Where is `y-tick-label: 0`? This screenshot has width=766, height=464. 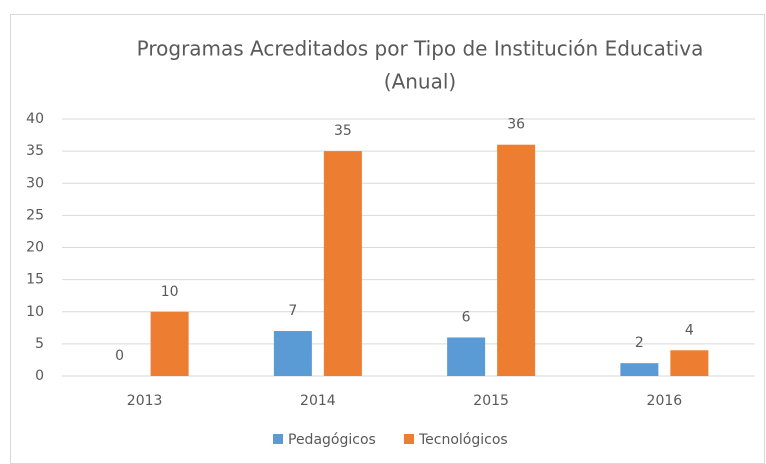 y-tick-label: 0 is located at coordinates (39, 376).